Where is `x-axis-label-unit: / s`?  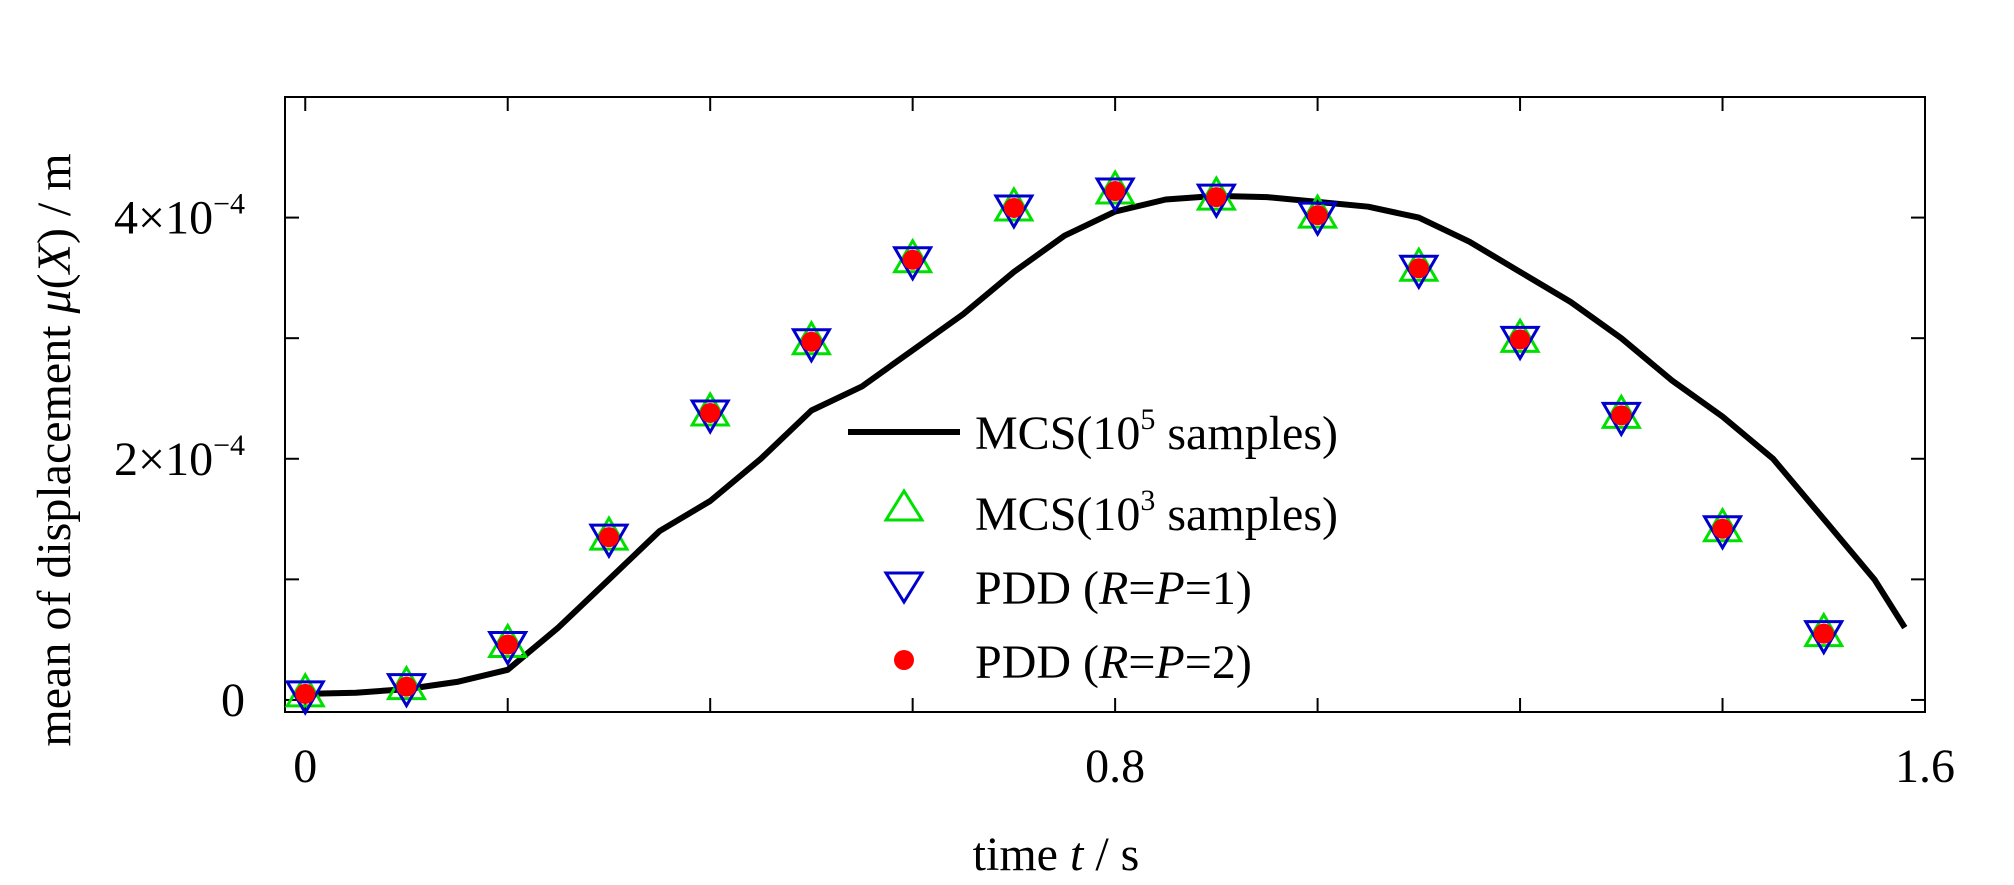
x-axis-label-unit: / s is located at coordinates (1111, 854).